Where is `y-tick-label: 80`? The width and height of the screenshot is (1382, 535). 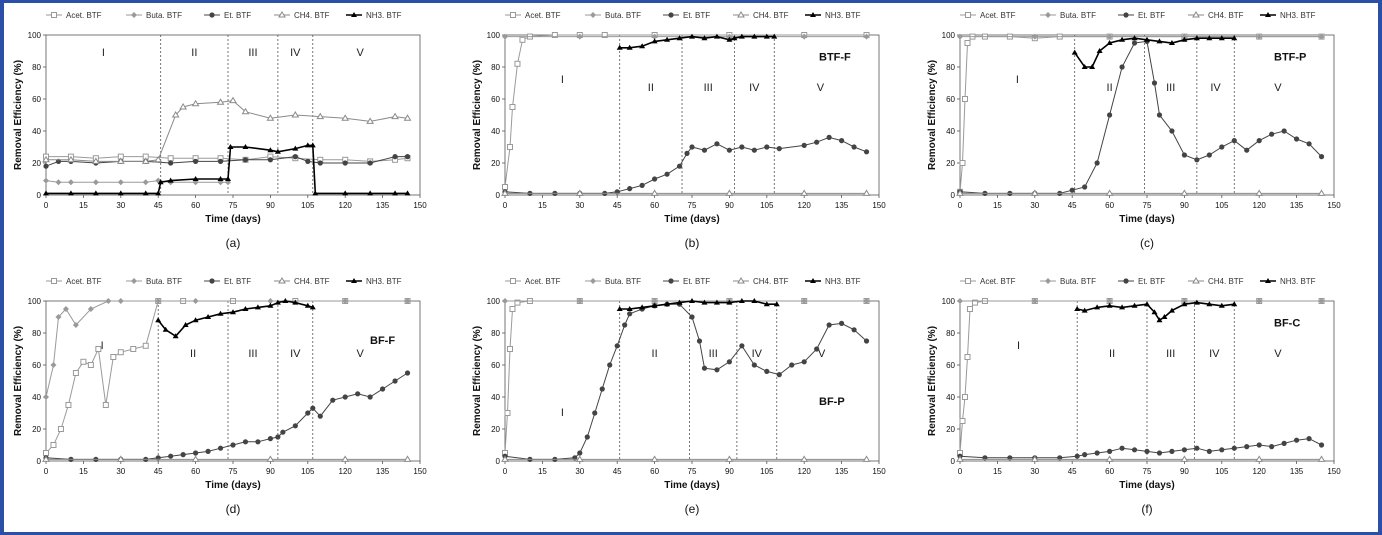
y-tick-label: 80 is located at coordinates (495, 333).